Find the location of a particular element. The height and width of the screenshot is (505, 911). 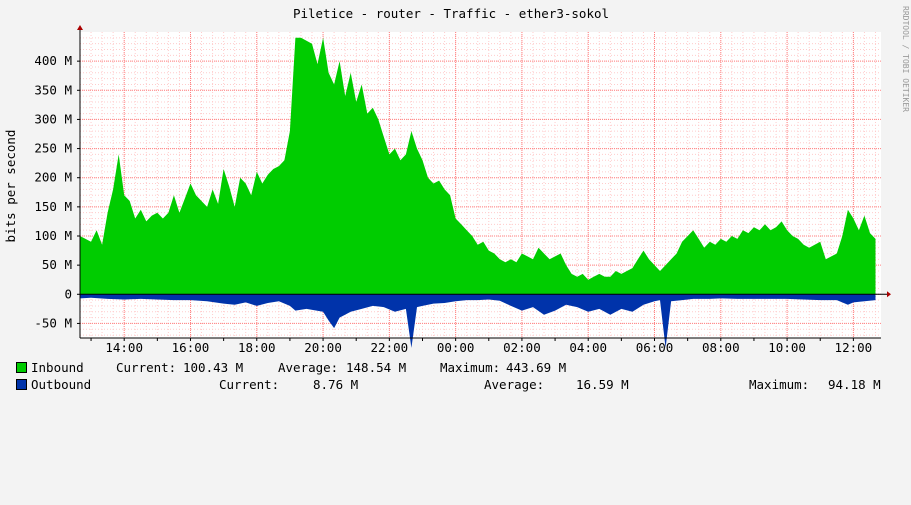

legend-inbound-current: 100.43 M is located at coordinates (213, 367).